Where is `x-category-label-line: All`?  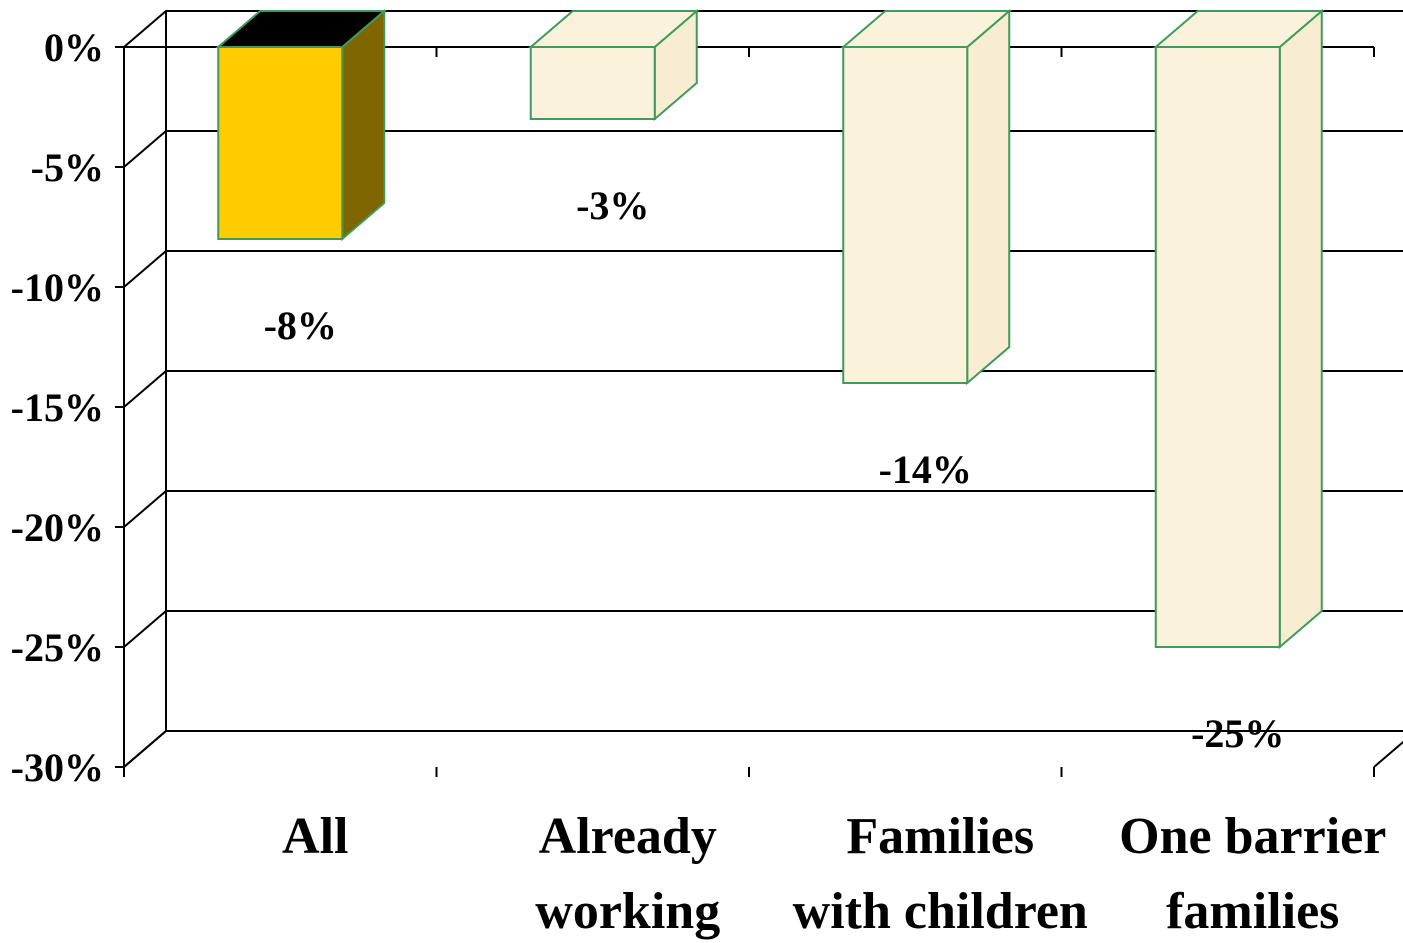 x-category-label-line: All is located at coordinates (315, 836).